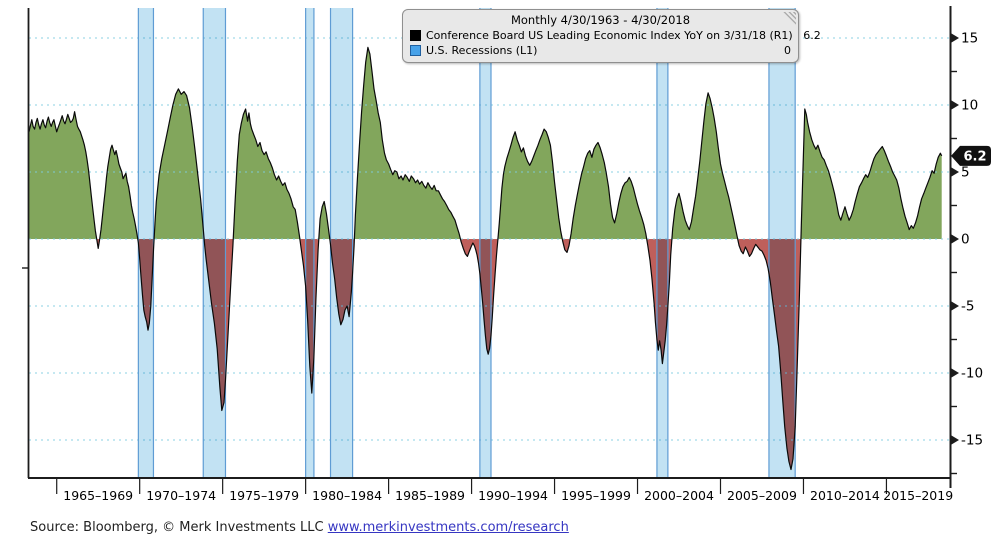 The width and height of the screenshot is (1006, 554). Describe the element at coordinates (415, 35) in the screenshot. I see `lei-series-swatch` at that location.